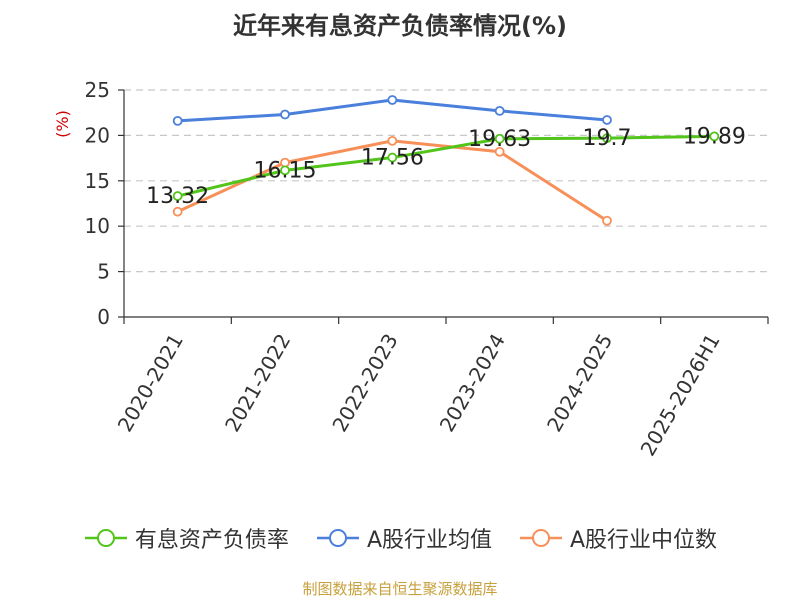  Describe the element at coordinates (211, 540) in the screenshot. I see `legend-label-interest-bearing-ratio: 有息资产负债率` at that location.